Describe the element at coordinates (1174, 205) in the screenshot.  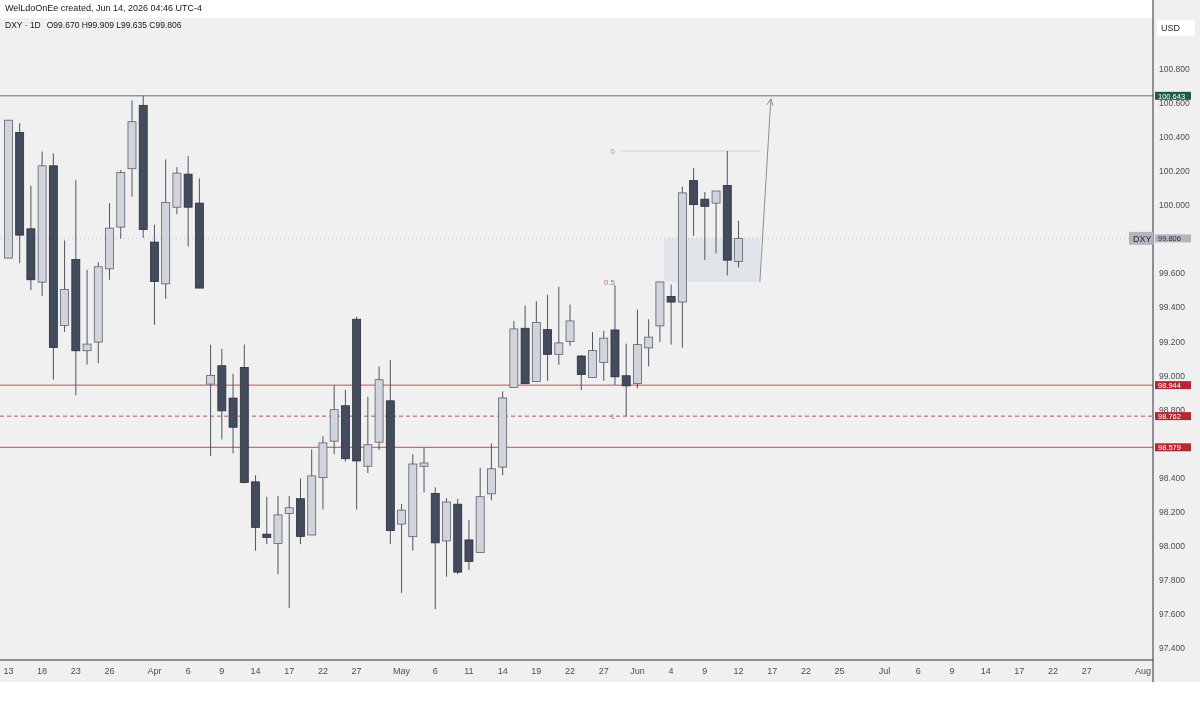
I see `y-tick-label: 100.000` at that location.